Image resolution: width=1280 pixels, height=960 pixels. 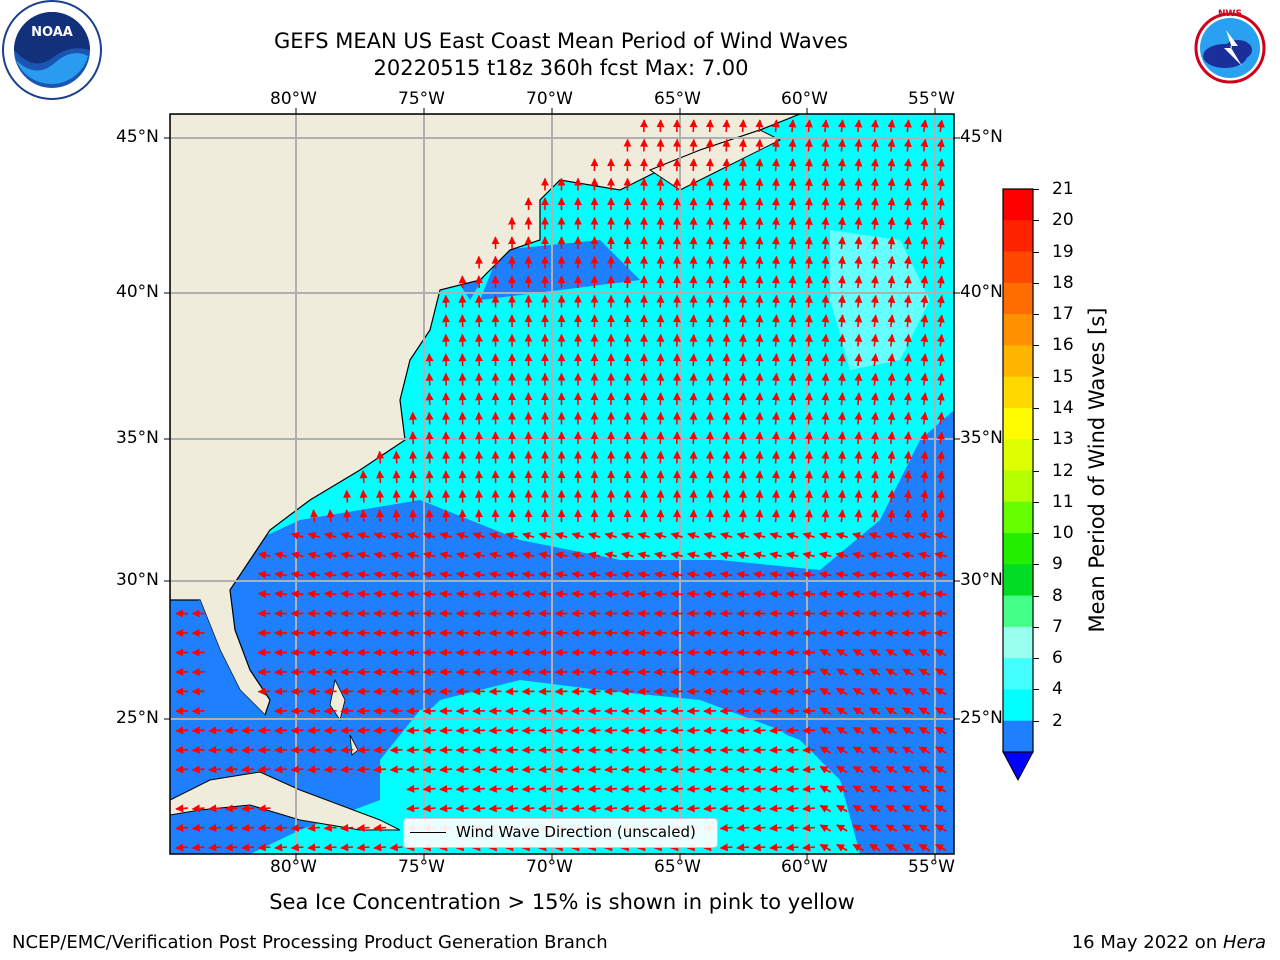 What do you see at coordinates (428, 832) in the screenshot?
I see `legend-line-swatch` at bounding box center [428, 832].